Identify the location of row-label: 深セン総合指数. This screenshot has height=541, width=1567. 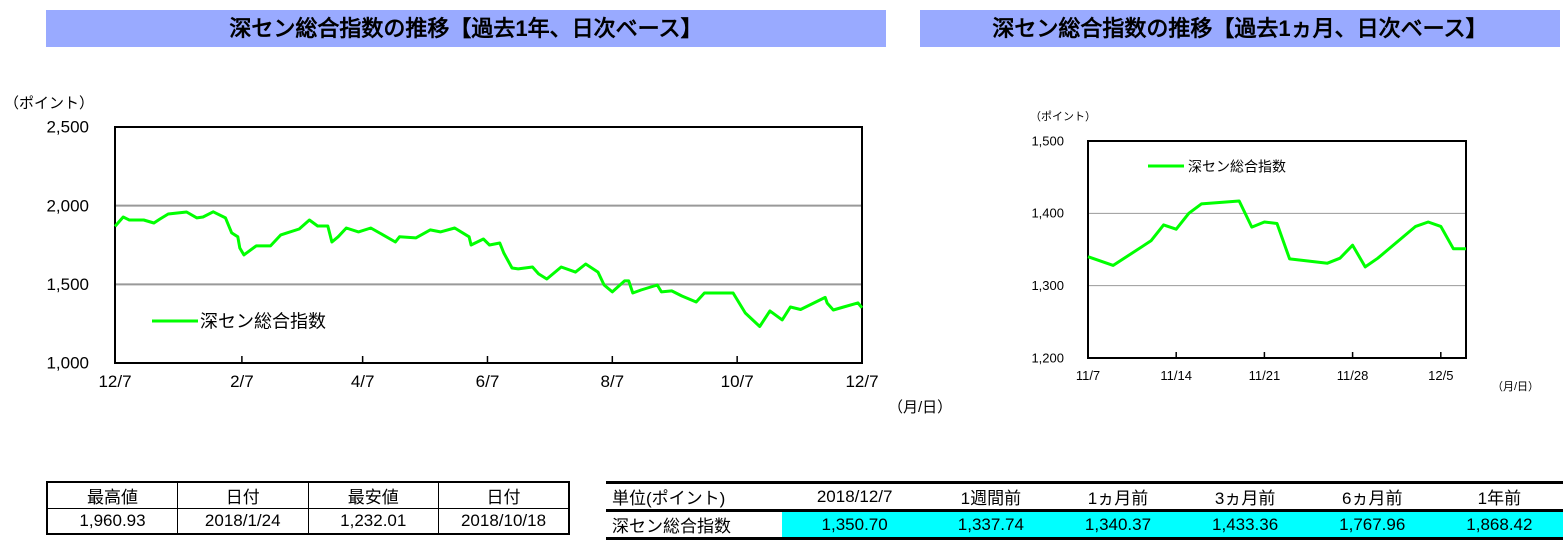
(671, 526).